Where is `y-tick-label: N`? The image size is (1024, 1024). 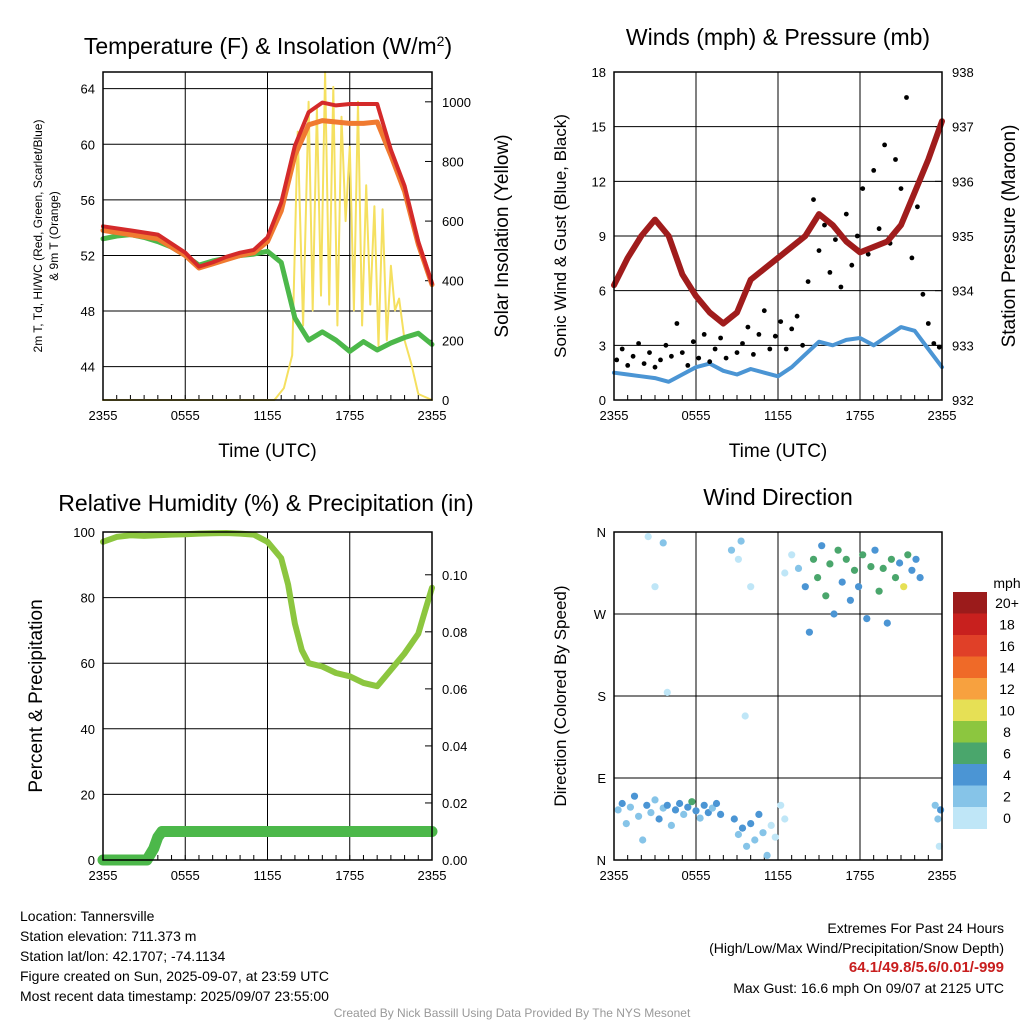 y-tick-label: N is located at coordinates (601, 532).